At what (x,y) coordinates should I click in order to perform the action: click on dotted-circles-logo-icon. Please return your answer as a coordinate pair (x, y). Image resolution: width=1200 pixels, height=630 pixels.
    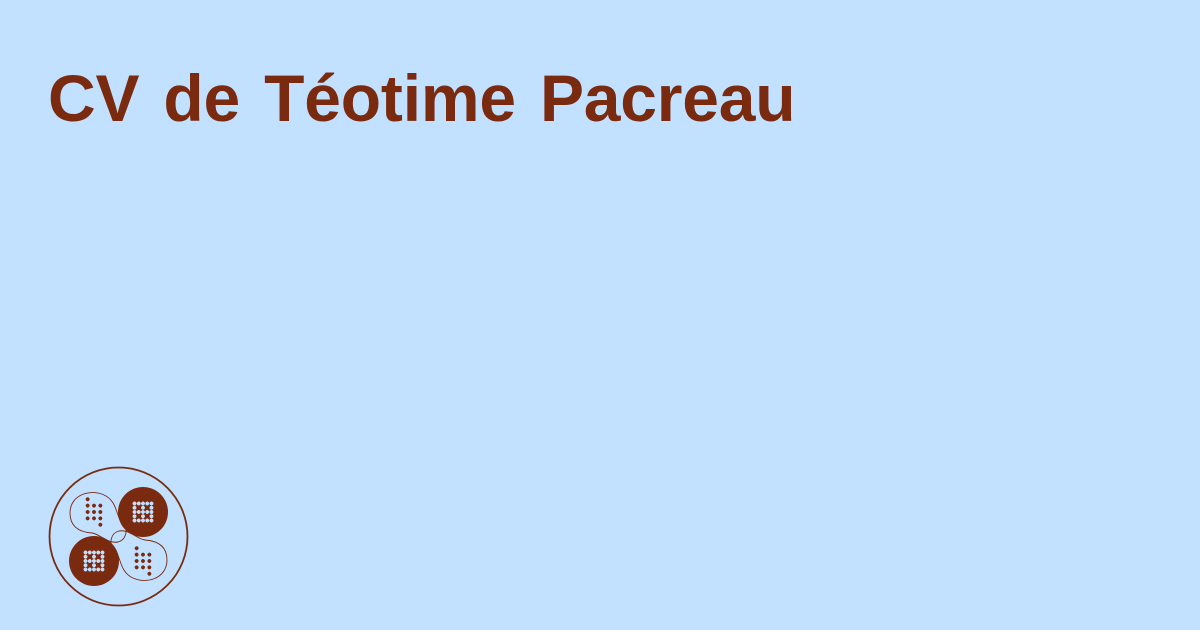
    Looking at the image, I should click on (118, 536).